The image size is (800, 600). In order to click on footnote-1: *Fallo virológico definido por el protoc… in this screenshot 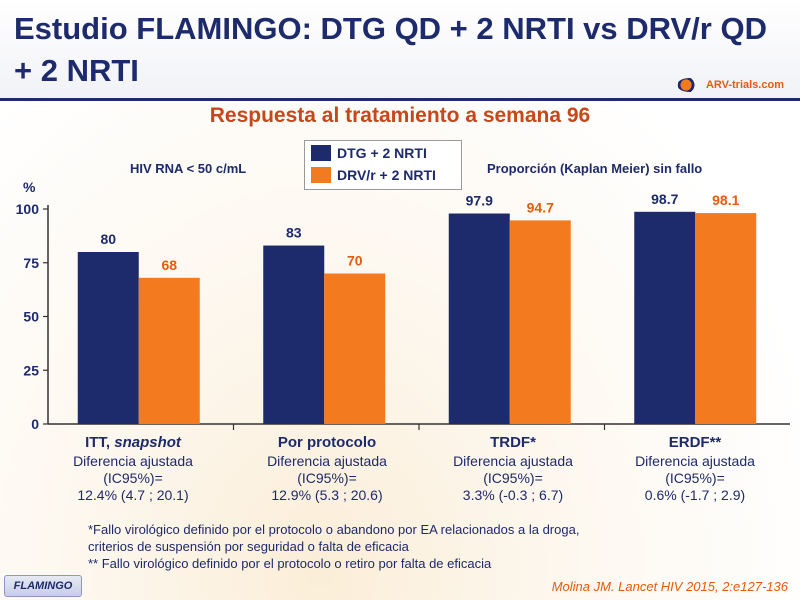, I will do `click(334, 529)`.